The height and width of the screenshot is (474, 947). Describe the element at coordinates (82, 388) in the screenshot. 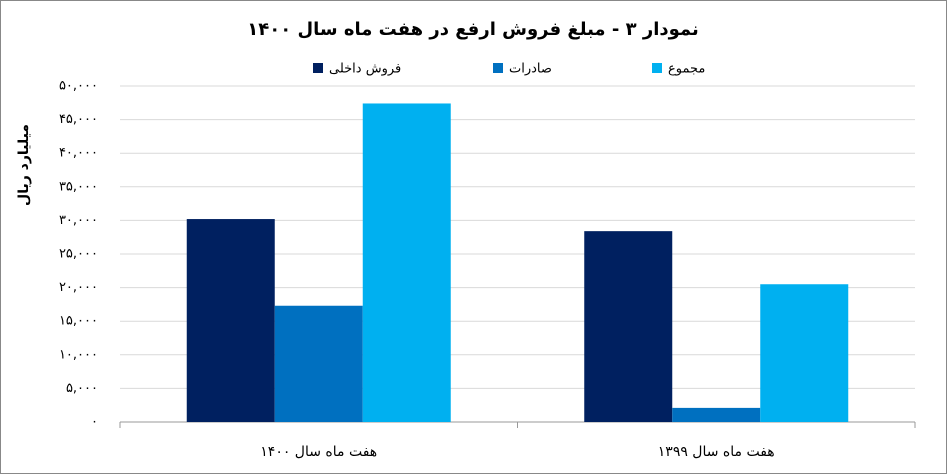

I see `y-tick-label: ۵,۰۰۰` at that location.